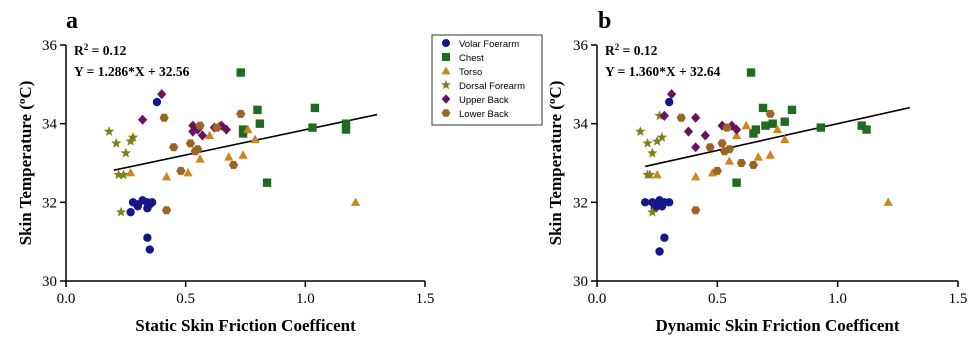 The image size is (976, 337). What do you see at coordinates (777, 325) in the screenshot?
I see `x-axis-title: Dynamic Skin Friction Coefficent` at bounding box center [777, 325].